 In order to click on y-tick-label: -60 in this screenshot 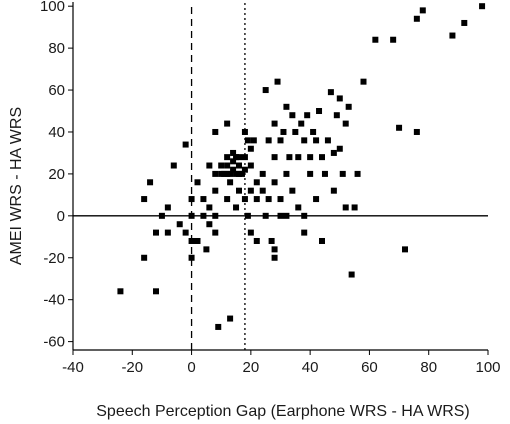, I will do `click(54, 342)`.